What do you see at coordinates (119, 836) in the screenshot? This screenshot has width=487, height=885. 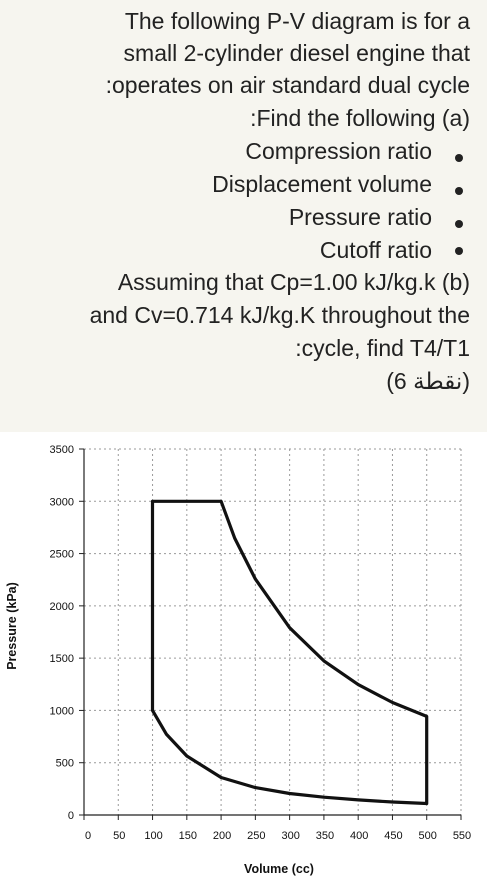 I see `x-tick-label: 50` at bounding box center [119, 836].